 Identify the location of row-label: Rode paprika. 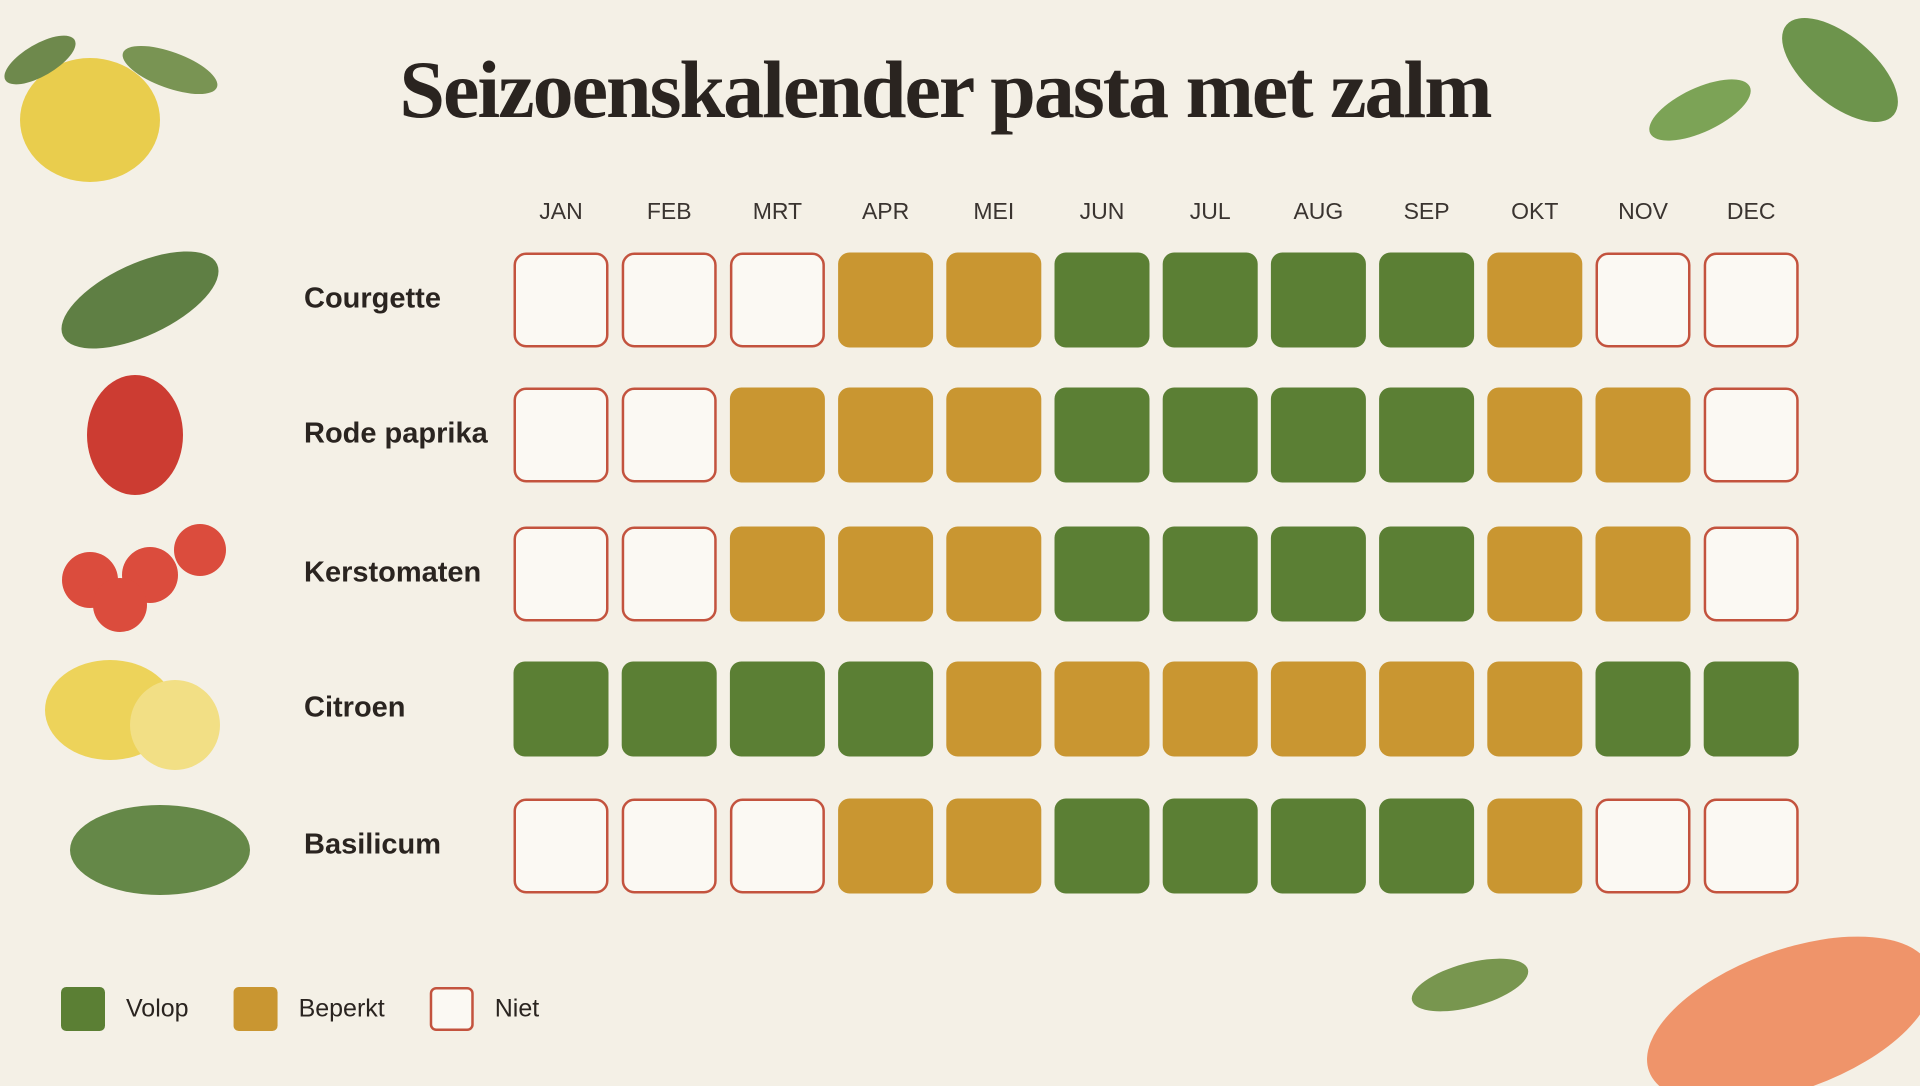
(396, 434).